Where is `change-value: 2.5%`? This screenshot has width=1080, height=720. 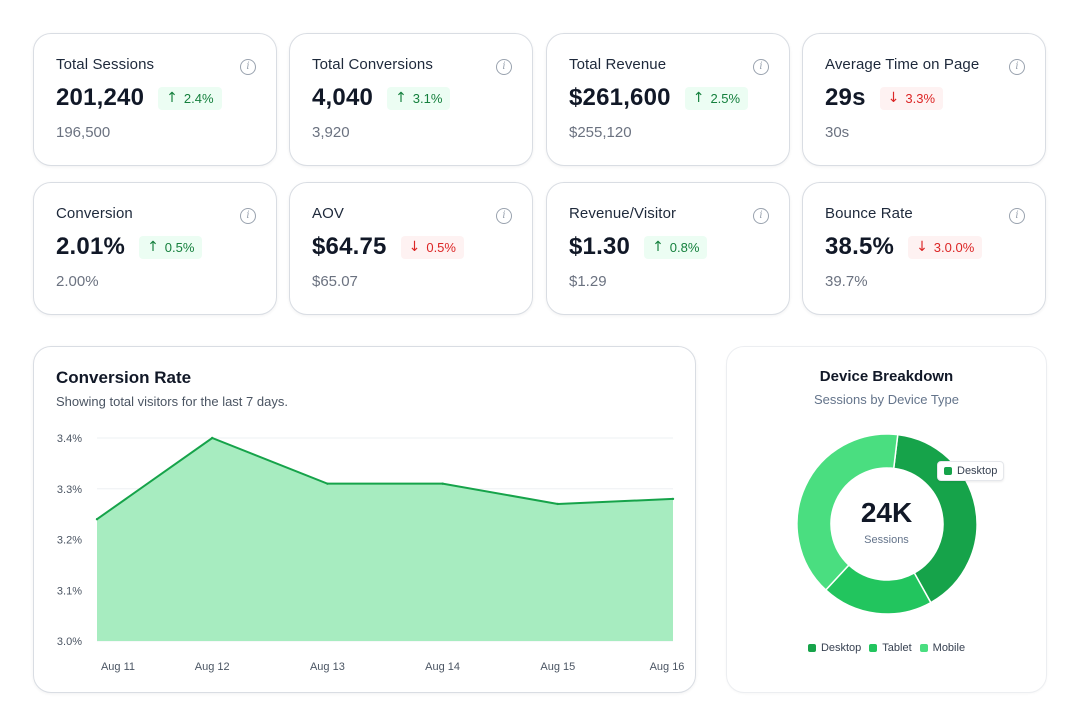
change-value: 2.5% is located at coordinates (725, 98).